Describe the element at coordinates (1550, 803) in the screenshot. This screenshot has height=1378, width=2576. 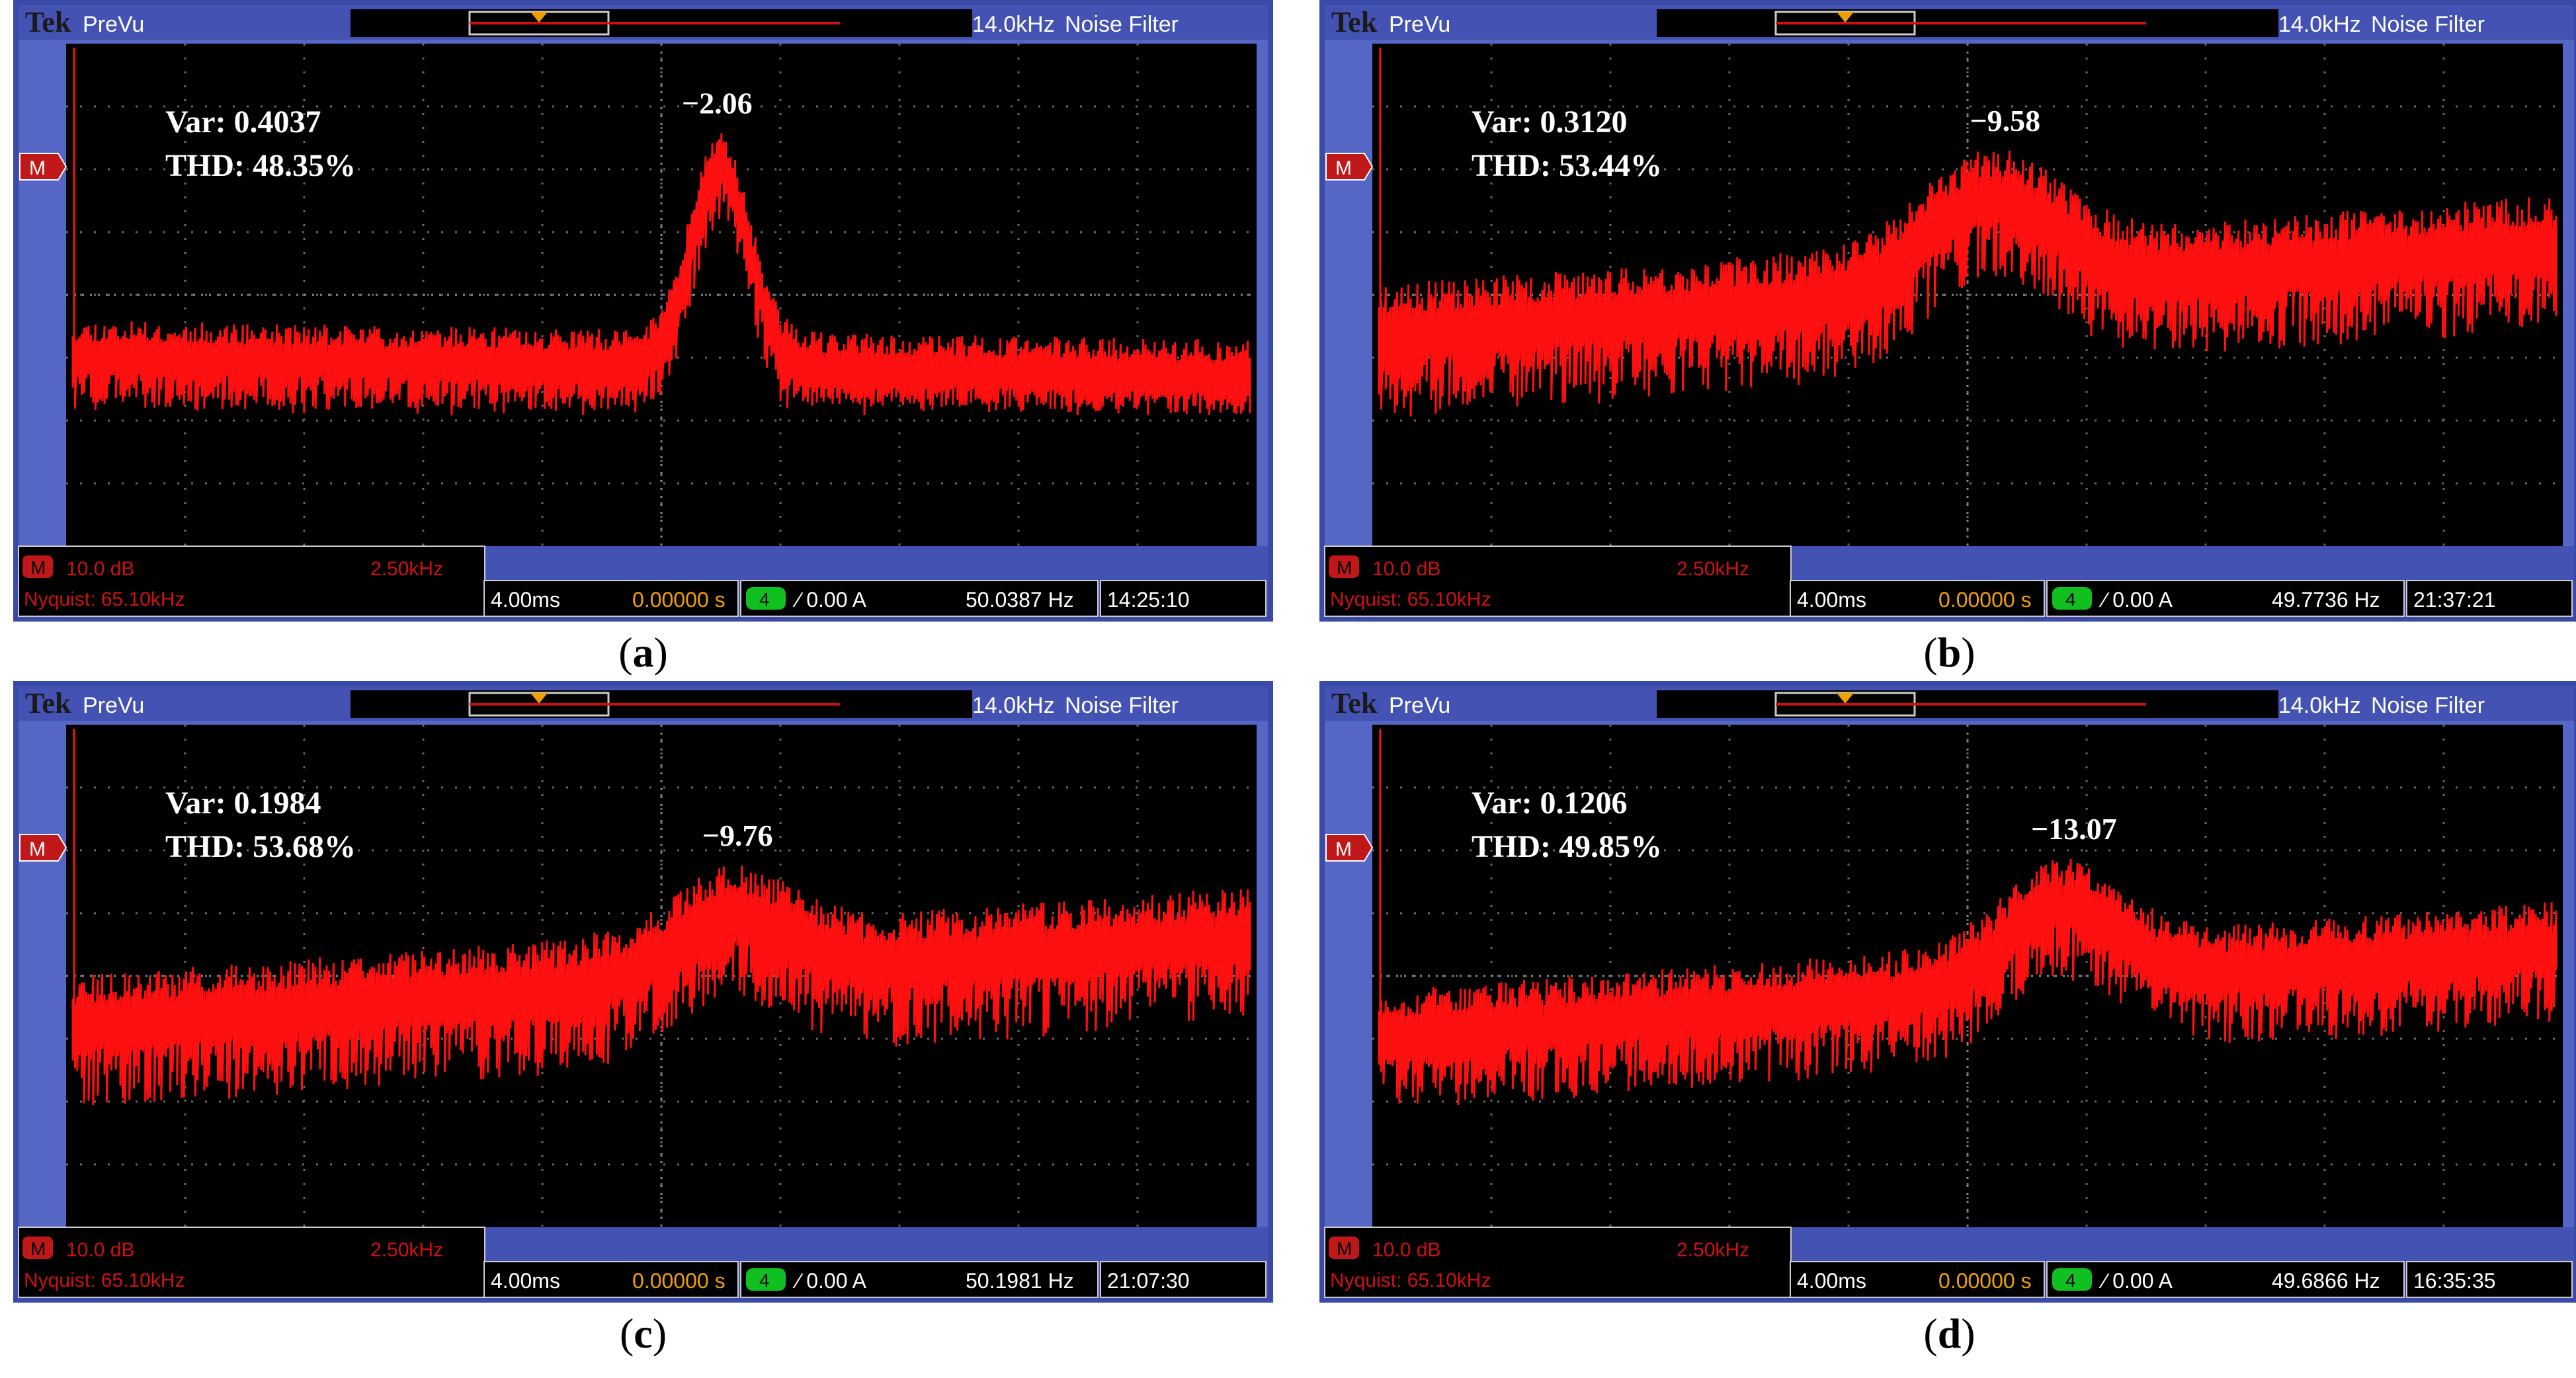
I see `var-annotation: Var: 0.1206` at that location.